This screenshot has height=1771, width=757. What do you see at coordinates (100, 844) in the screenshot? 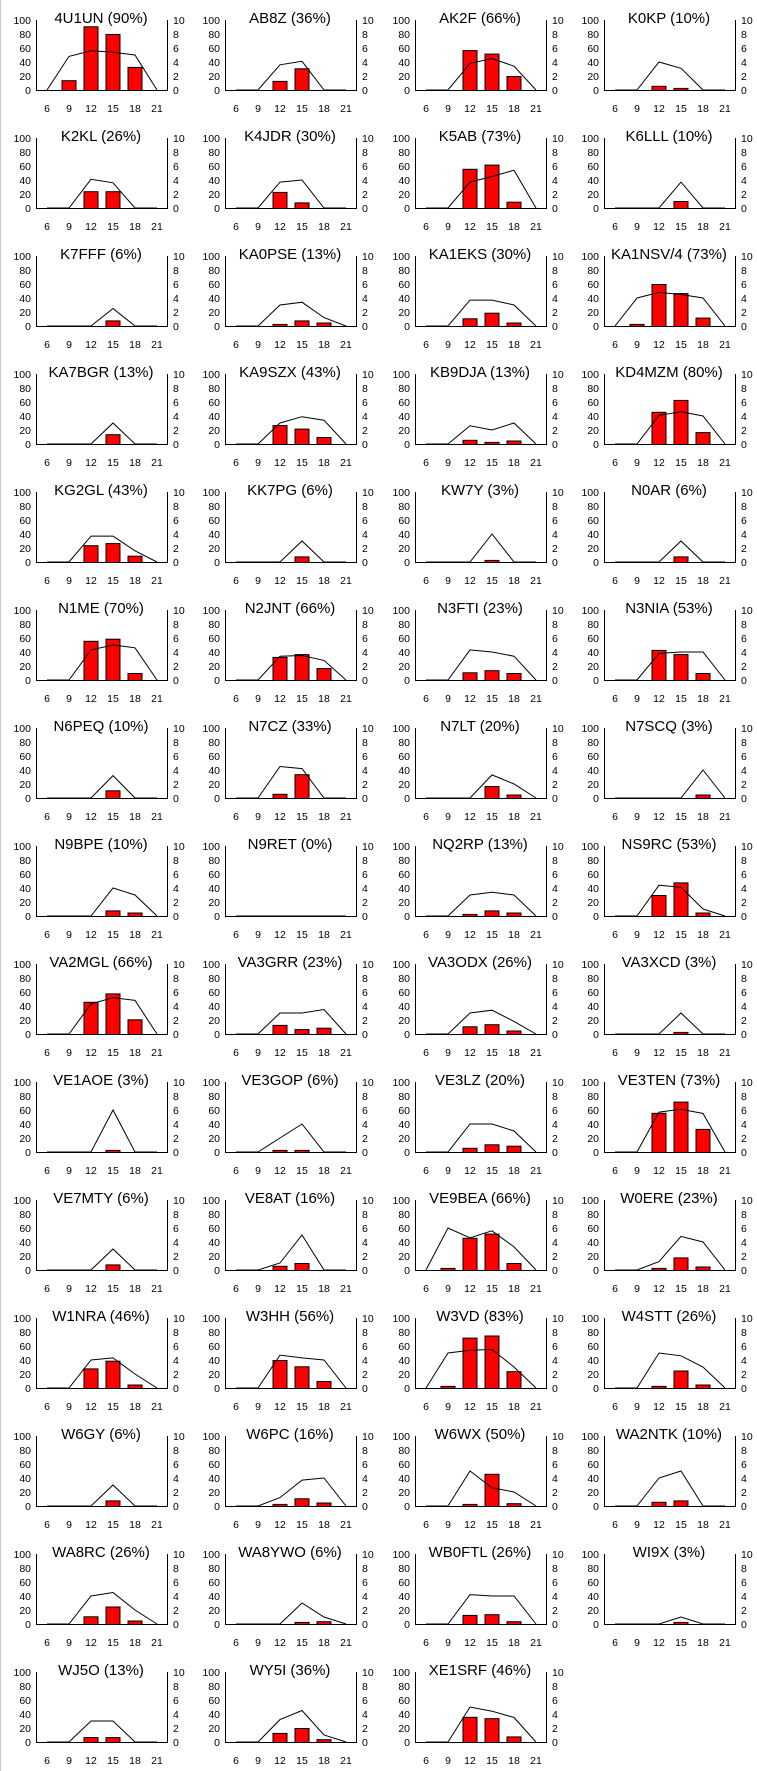
I see `chart-title: N9BPE (10%)` at bounding box center [100, 844].